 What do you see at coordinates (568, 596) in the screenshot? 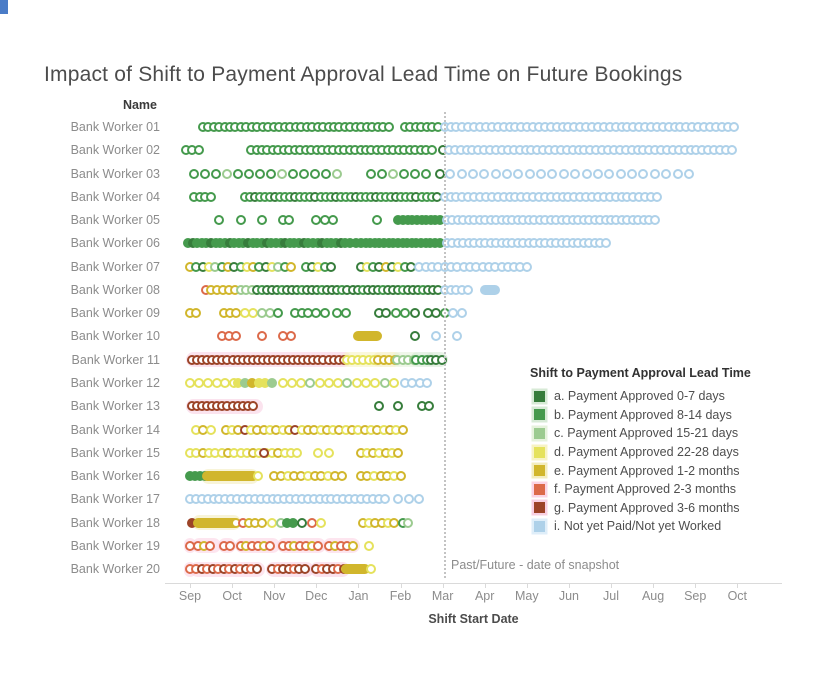
I see `month-tick-label: Jun` at bounding box center [568, 596].